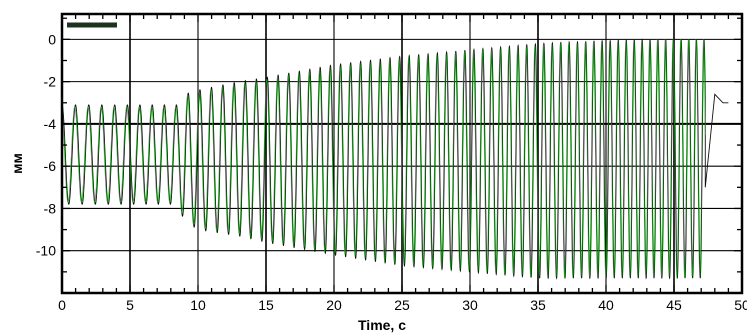 The image size is (747, 335). I want to click on x-tick-label: 45, so click(674, 305).